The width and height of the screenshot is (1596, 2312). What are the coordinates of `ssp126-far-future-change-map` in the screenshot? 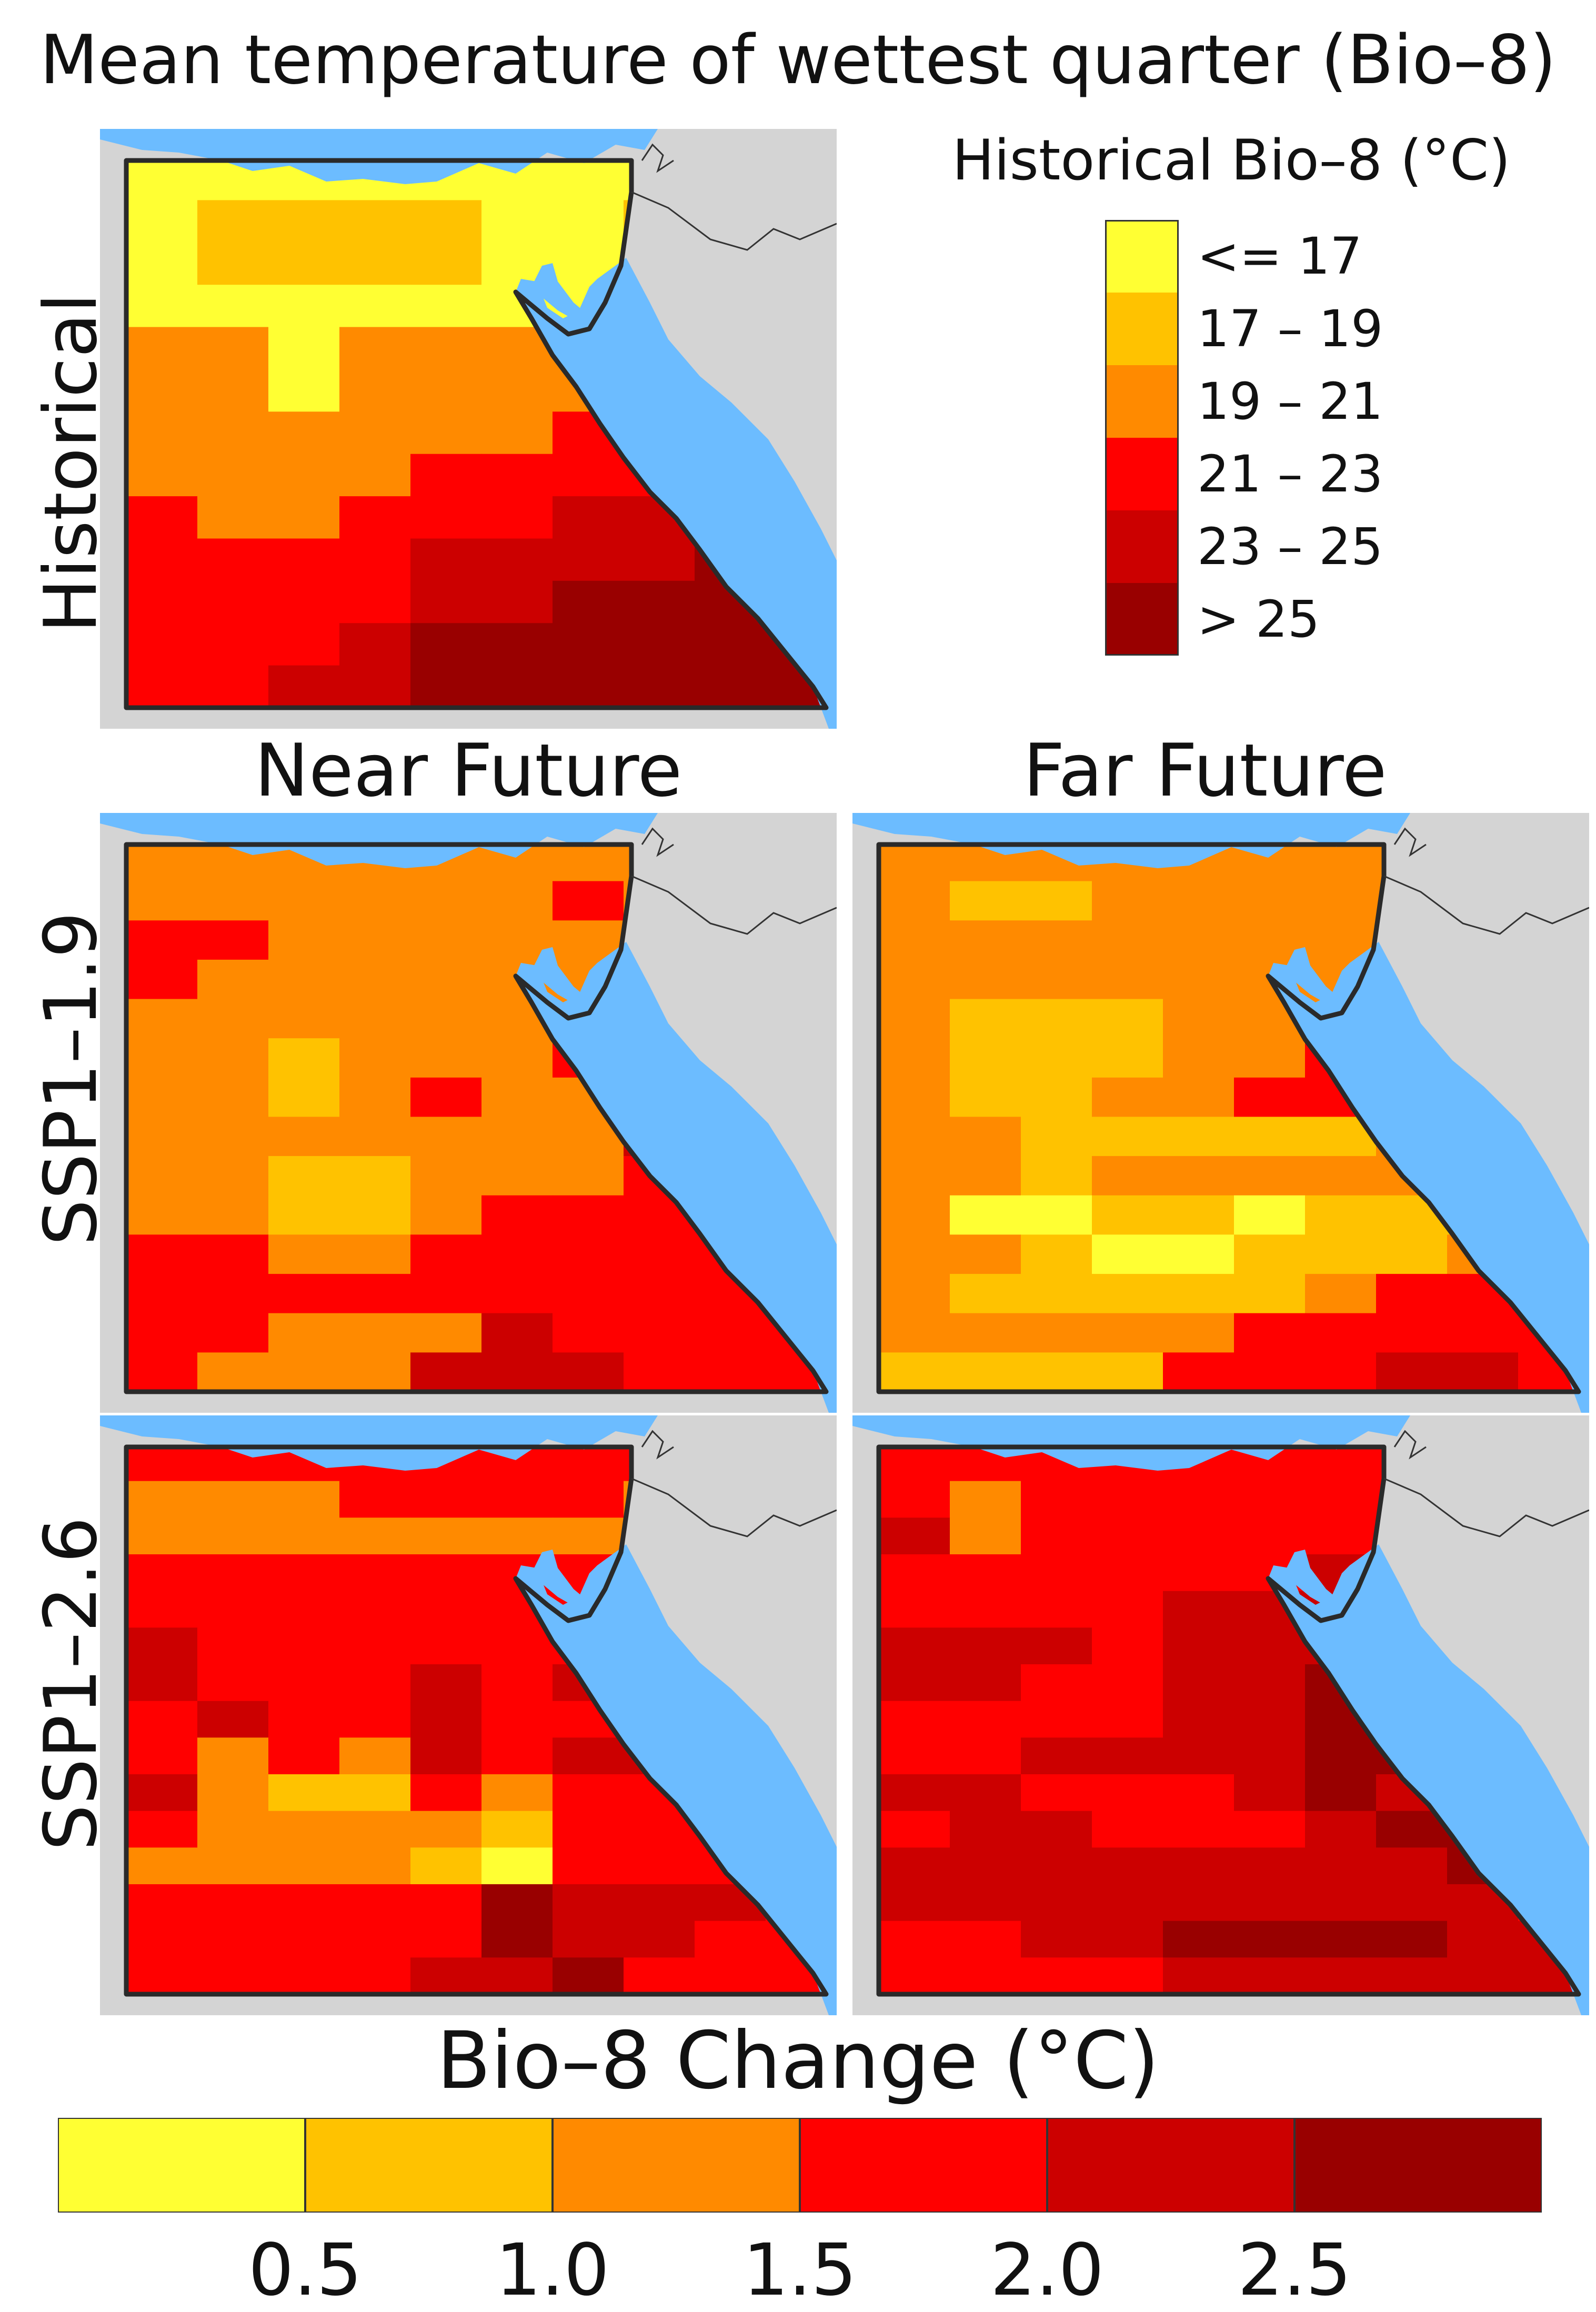 It's located at (1220, 1715).